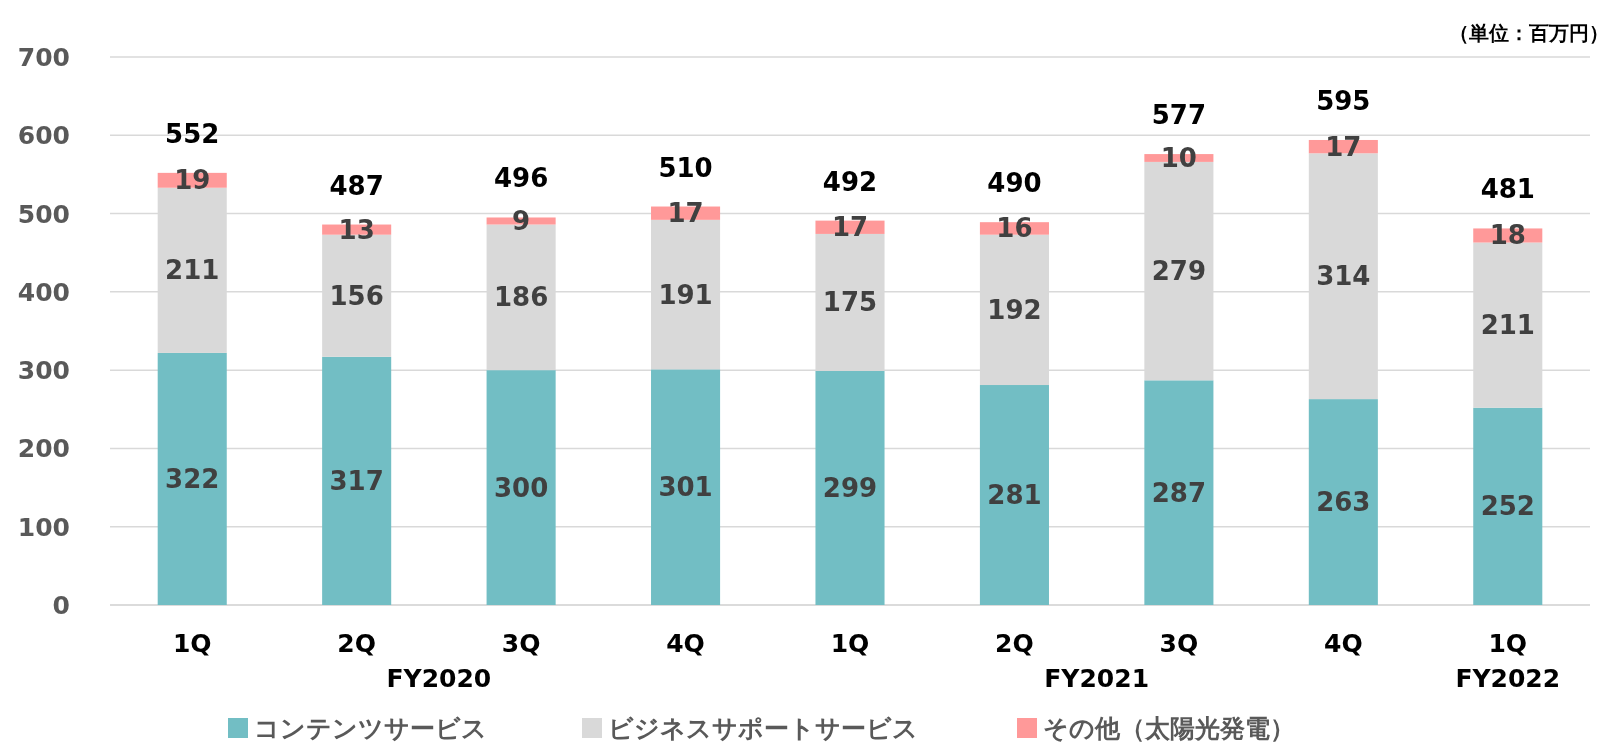 The height and width of the screenshot is (742, 1617). Describe the element at coordinates (521, 178) in the screenshot. I see `total-label: 496` at that location.